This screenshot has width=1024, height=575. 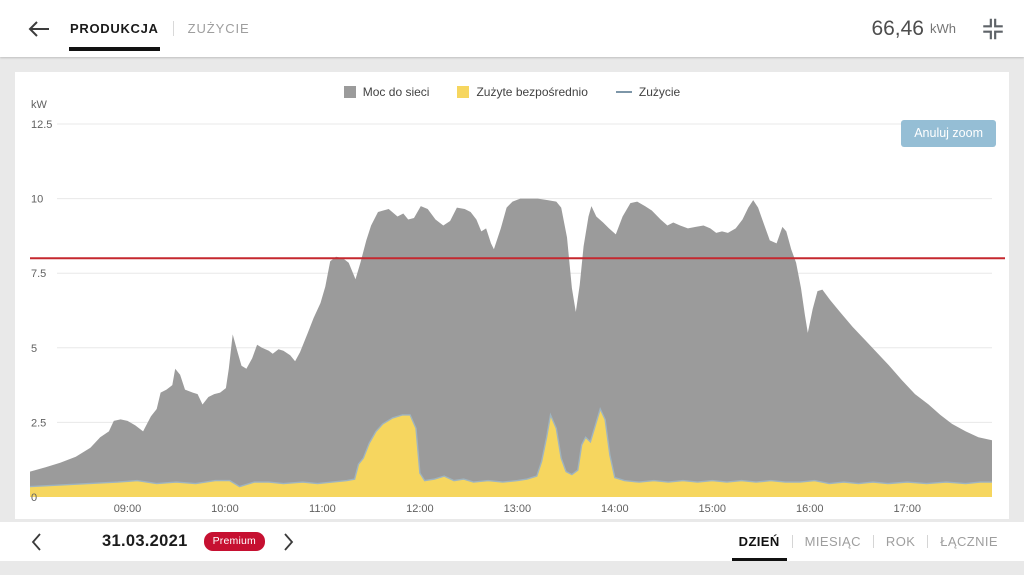 I want to click on range-tab-rok: ROK, so click(x=900, y=541).